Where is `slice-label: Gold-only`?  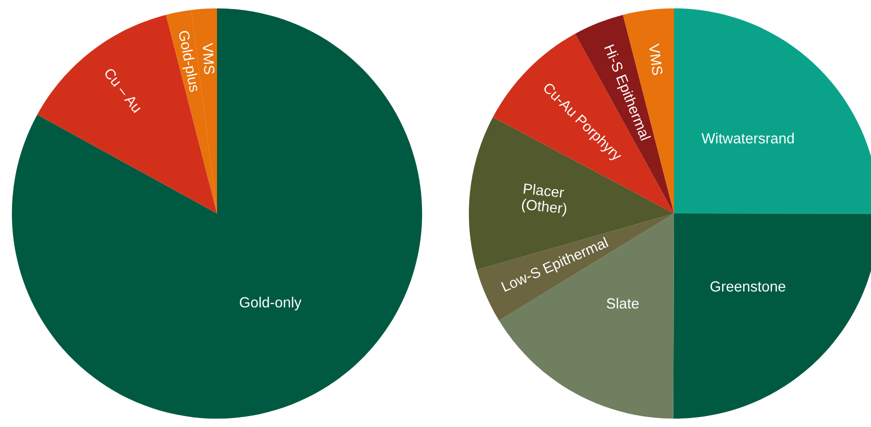
slice-label: Gold-only is located at coordinates (271, 303).